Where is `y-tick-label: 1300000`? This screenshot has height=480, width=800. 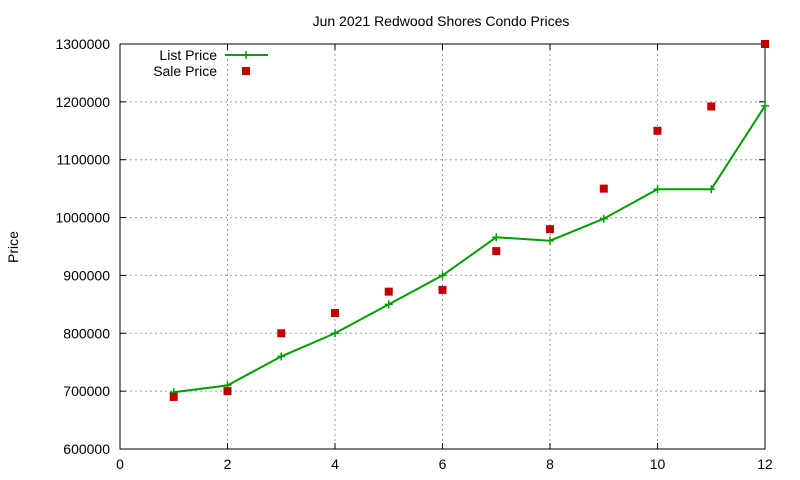
y-tick-label: 1300000 is located at coordinates (82, 44).